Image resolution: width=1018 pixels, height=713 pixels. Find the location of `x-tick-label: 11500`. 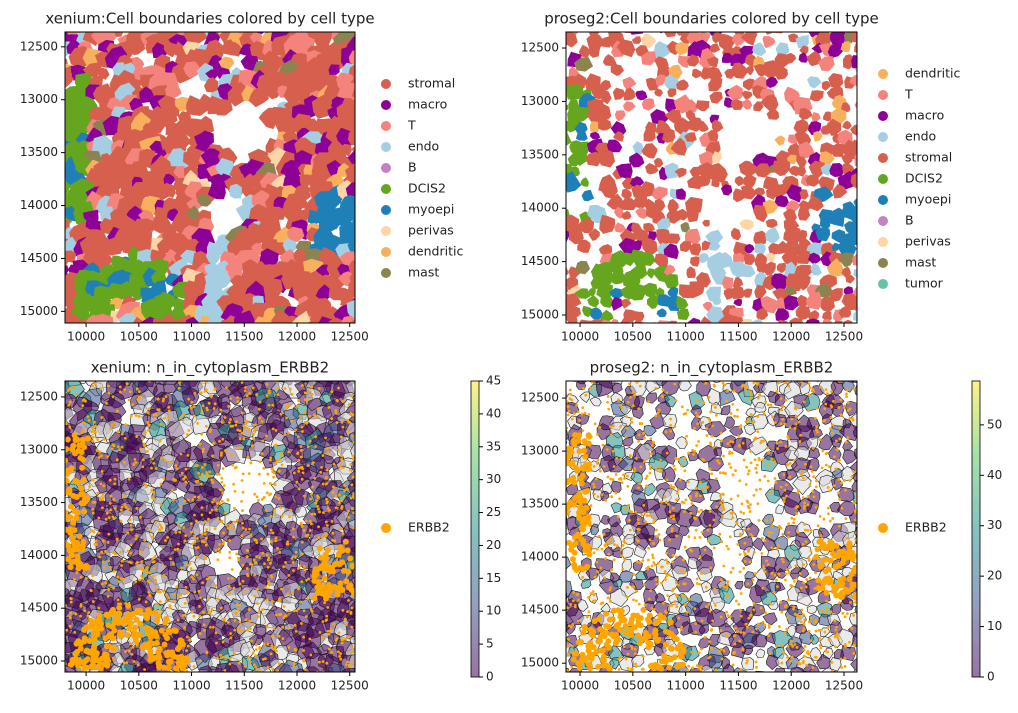

x-tick-label: 11500 is located at coordinates (244, 337).